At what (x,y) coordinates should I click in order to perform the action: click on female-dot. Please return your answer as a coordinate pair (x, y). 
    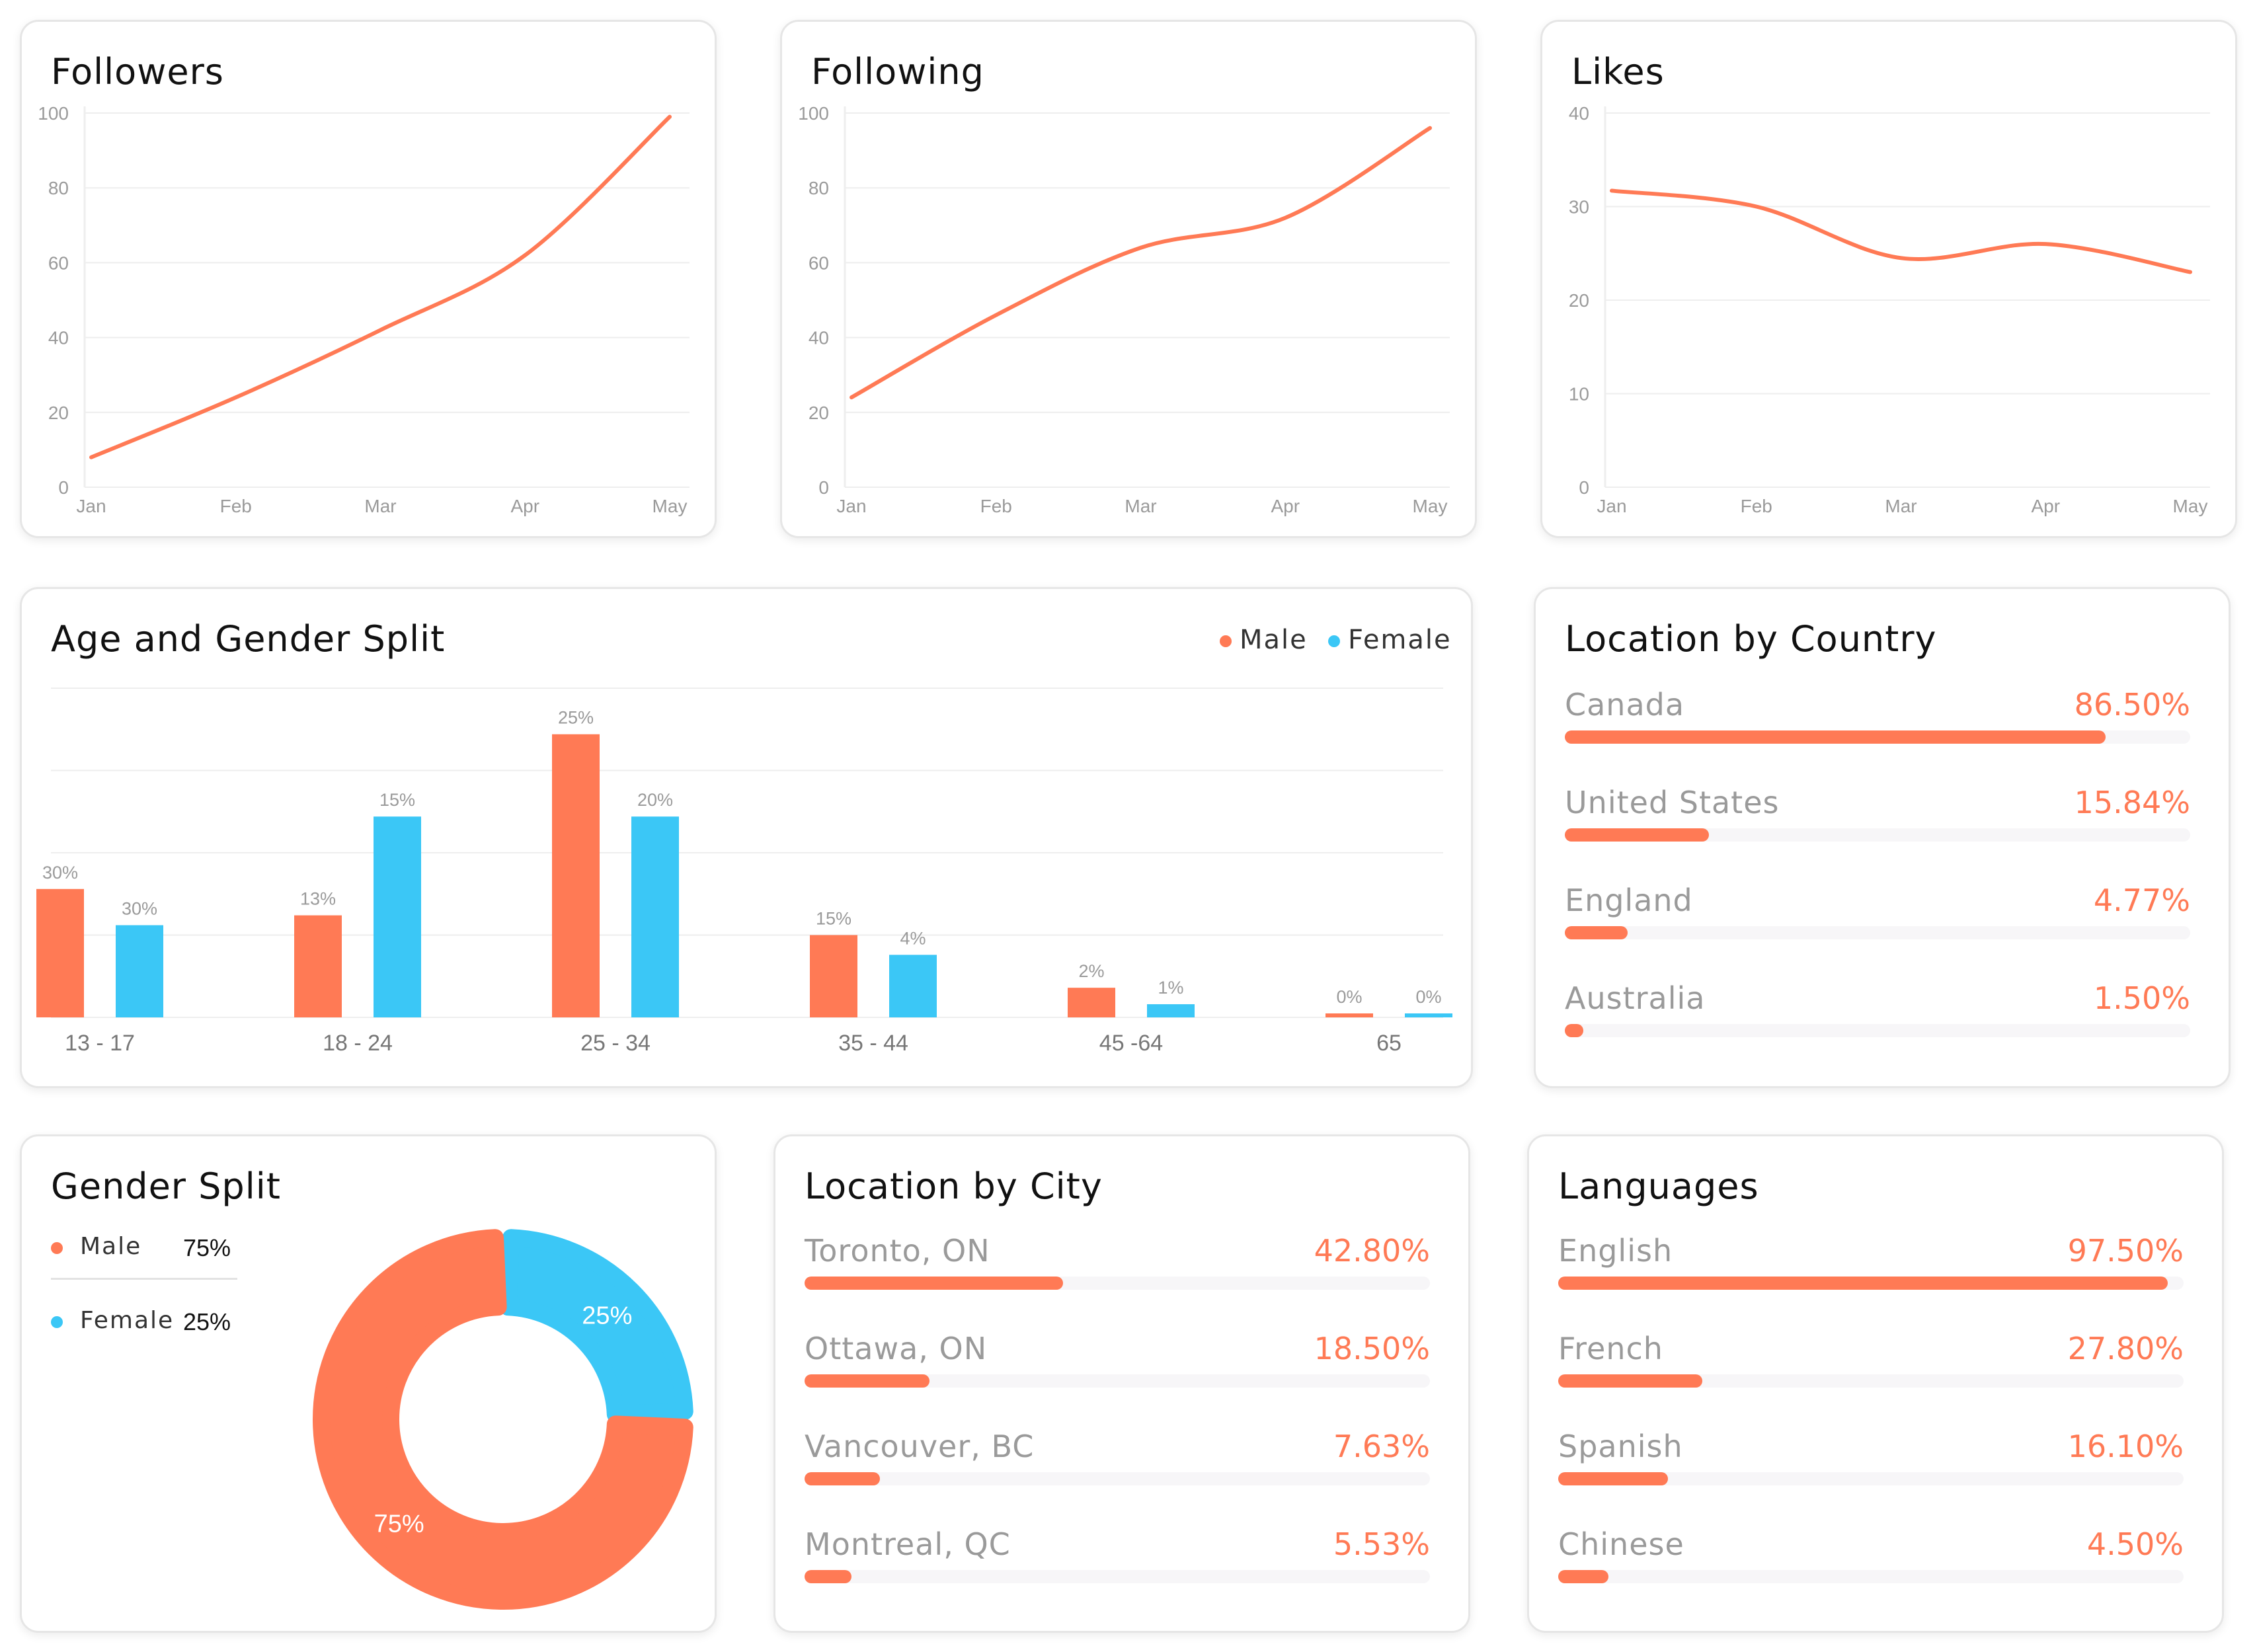
    Looking at the image, I should click on (57, 1322).